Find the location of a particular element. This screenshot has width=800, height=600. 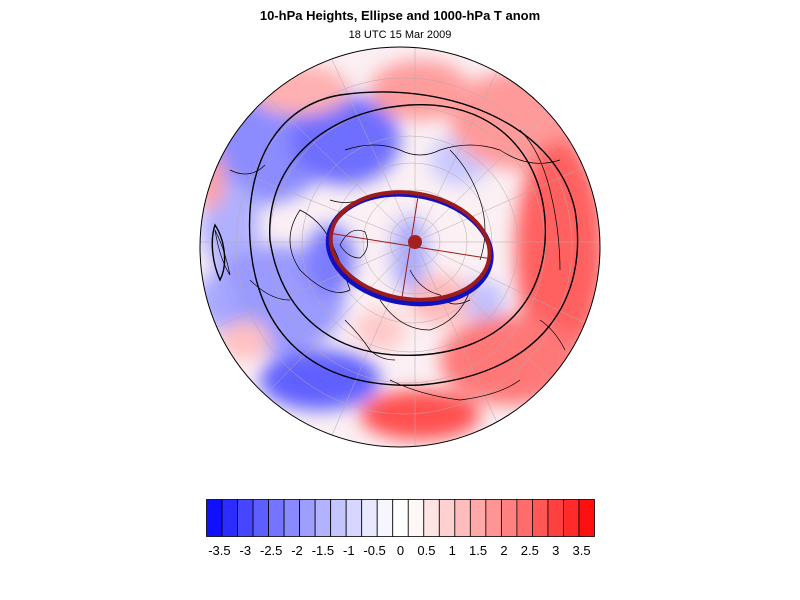

colorbar-tick-label: 3 is located at coordinates (556, 550).